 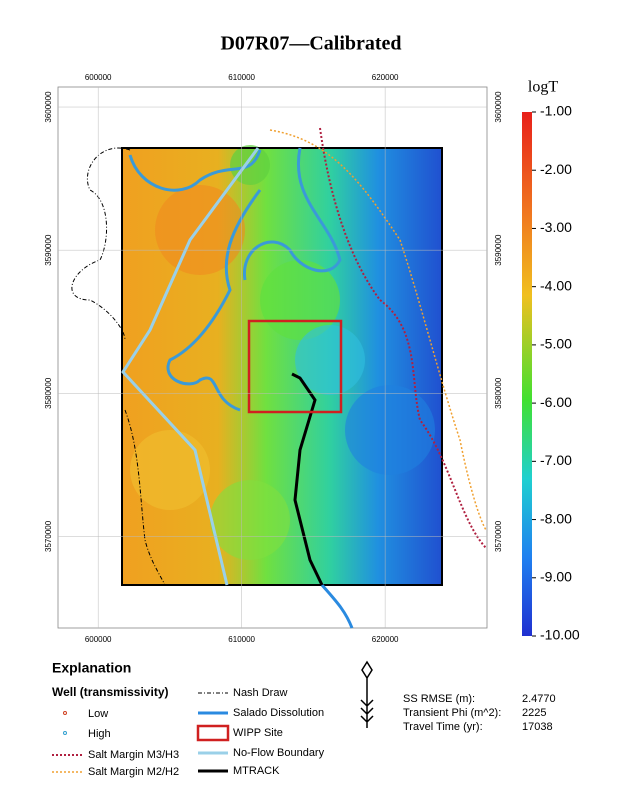 What do you see at coordinates (556, 460) in the screenshot?
I see `colorbar-tick-label: -7.00` at bounding box center [556, 460].